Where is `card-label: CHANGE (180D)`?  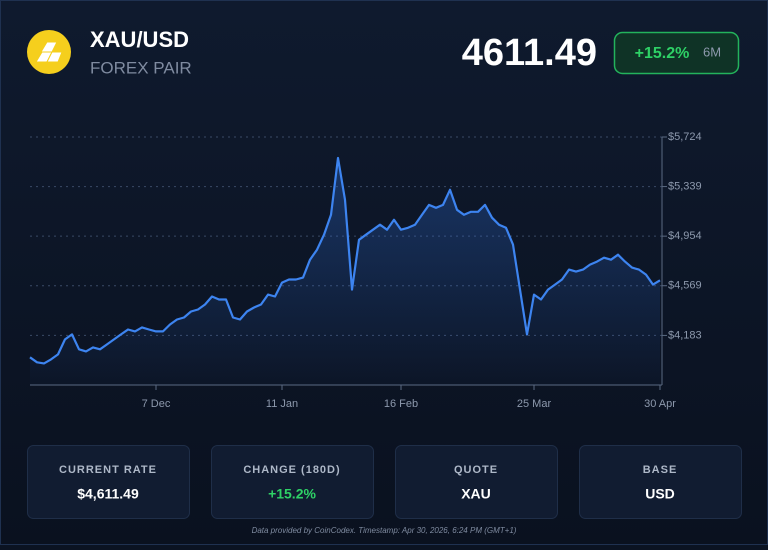
card-label: CHANGE (180D) is located at coordinates (291, 470).